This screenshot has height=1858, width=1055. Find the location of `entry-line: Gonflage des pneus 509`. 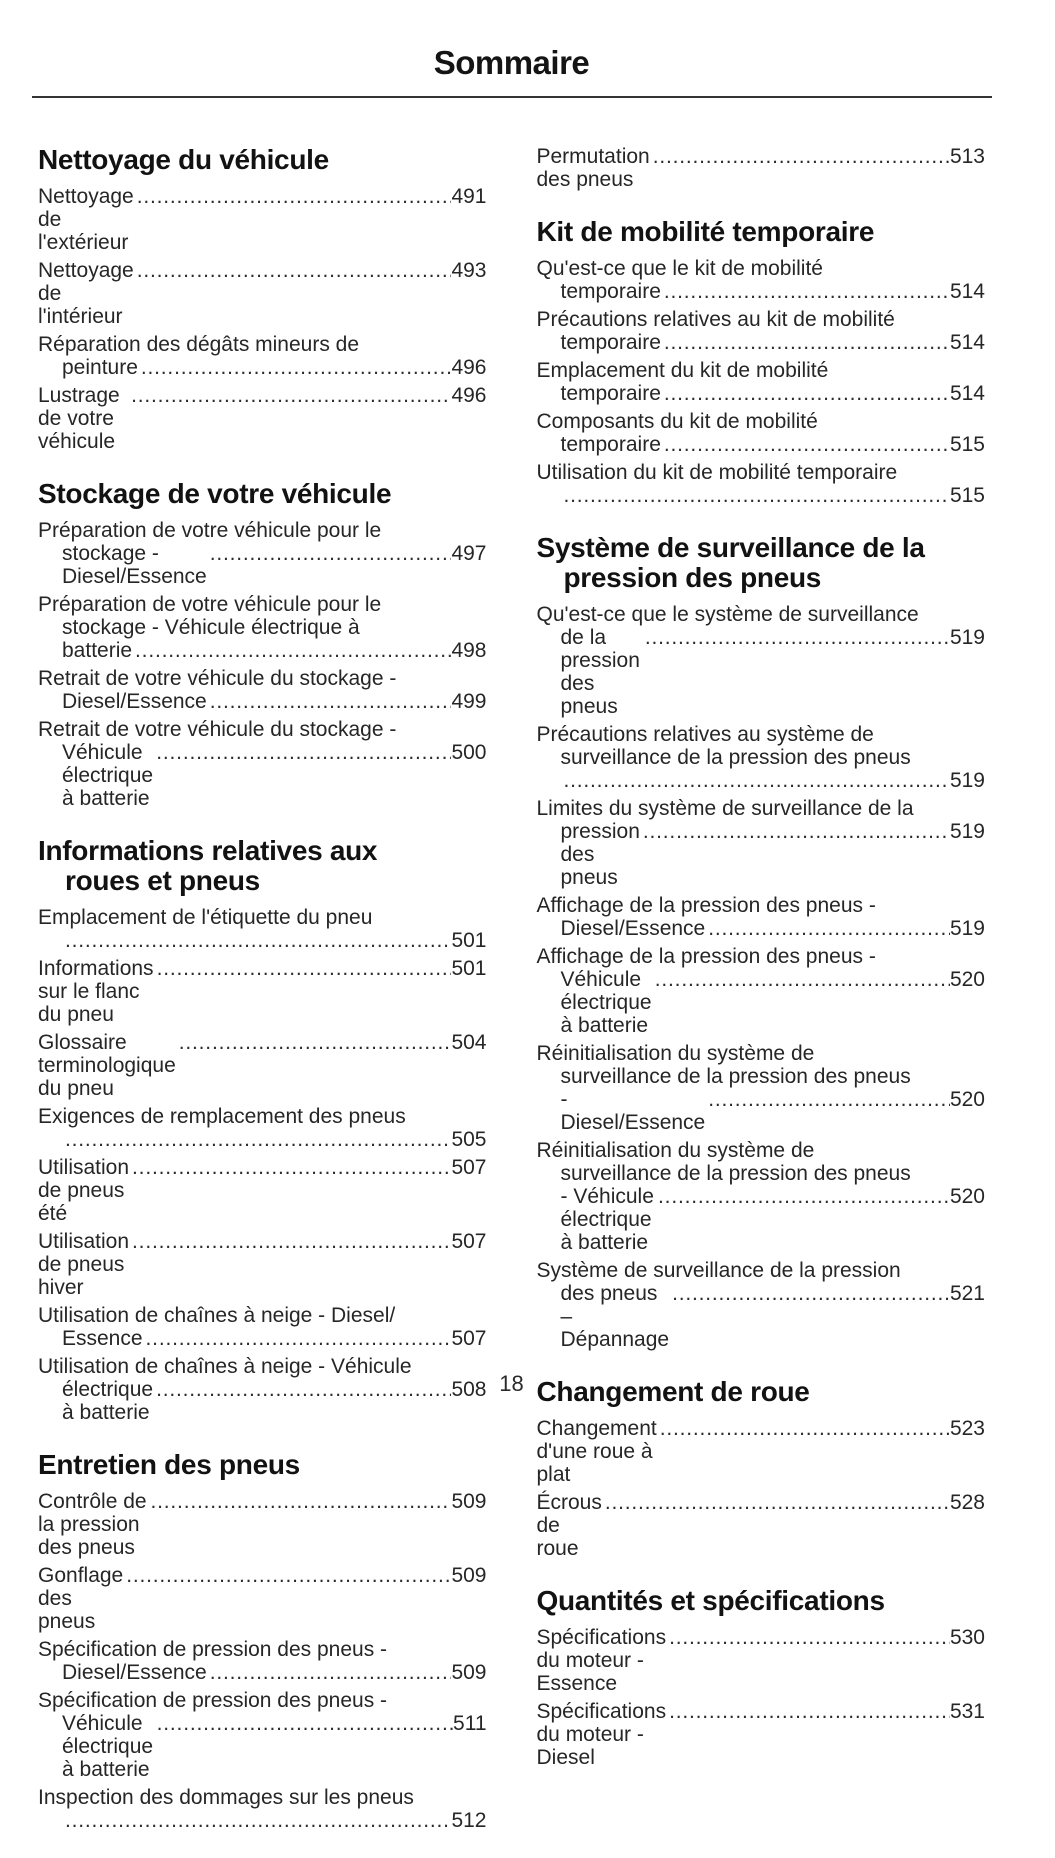

entry-line: Gonflage des pneus 509 is located at coordinates (262, 1598).